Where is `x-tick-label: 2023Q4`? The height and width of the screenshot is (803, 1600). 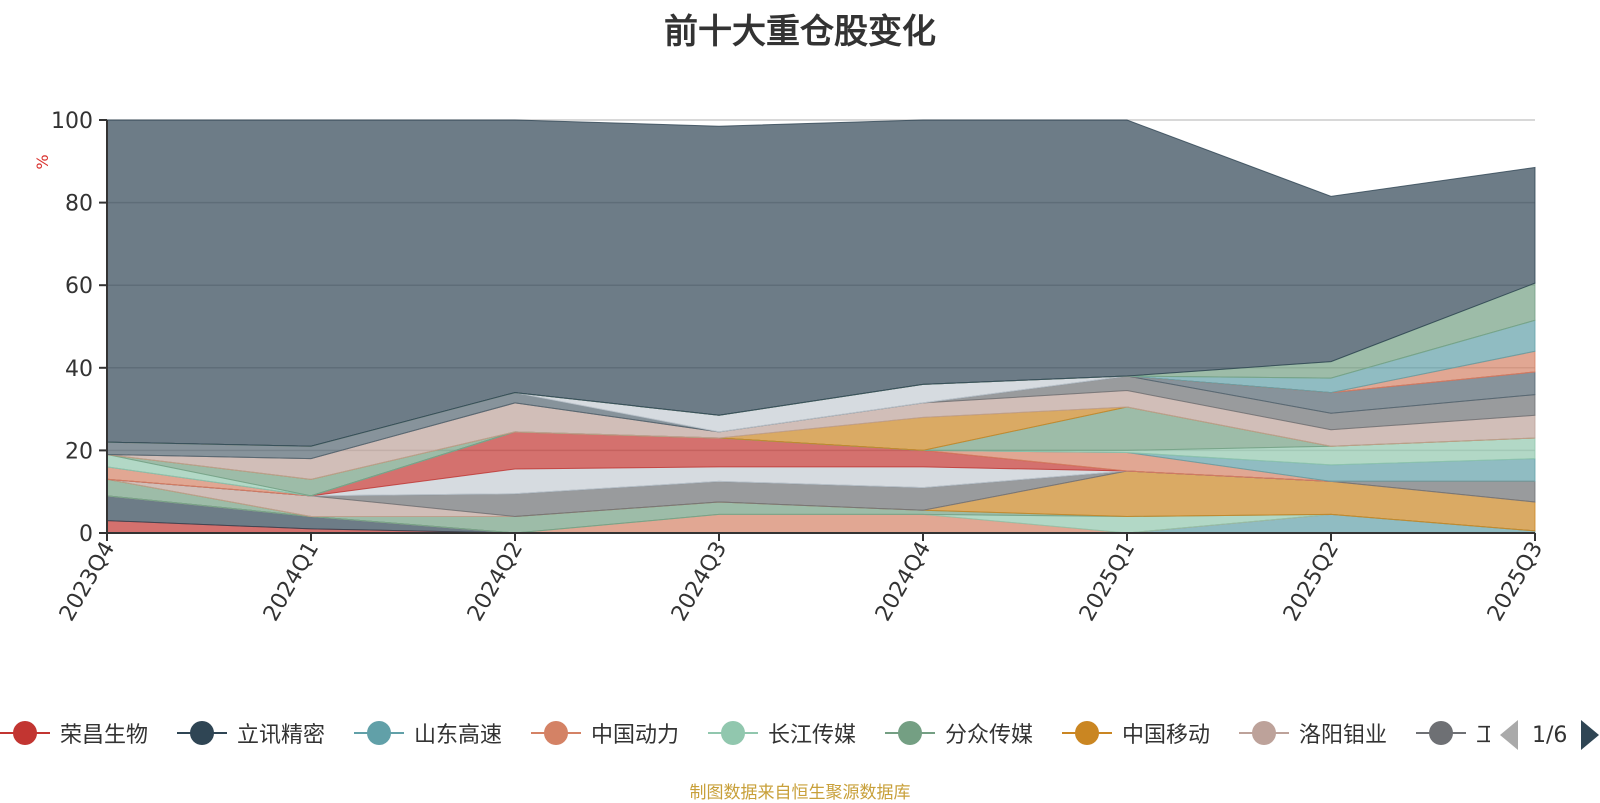 x-tick-label: 2023Q4 is located at coordinates (87, 582).